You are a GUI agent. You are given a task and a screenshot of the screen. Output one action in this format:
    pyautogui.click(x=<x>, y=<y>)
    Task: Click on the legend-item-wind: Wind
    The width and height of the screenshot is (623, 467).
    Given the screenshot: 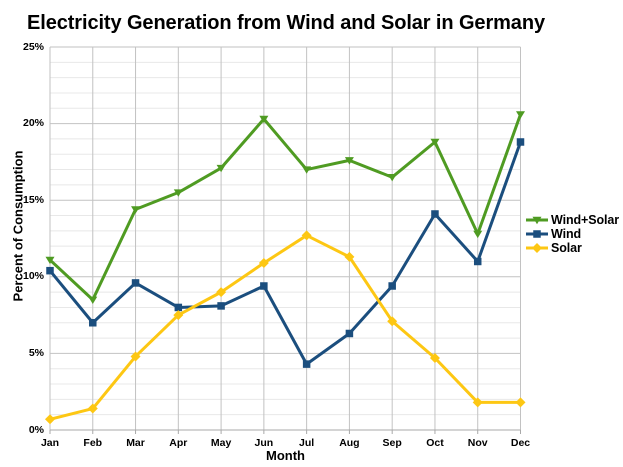 What is the action you would take?
    pyautogui.click(x=572, y=234)
    